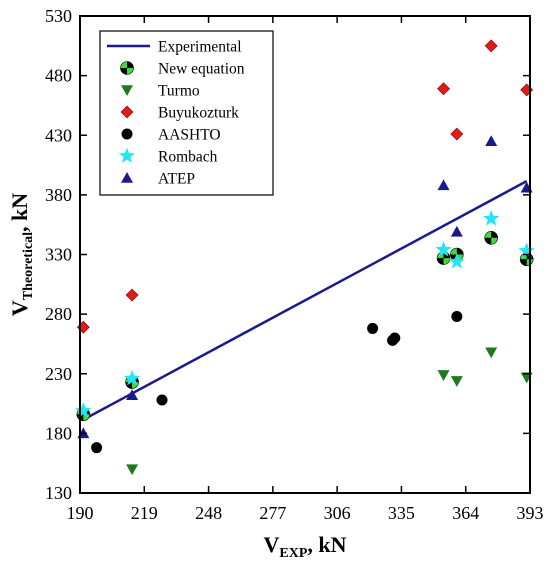  What do you see at coordinates (272, 513) in the screenshot?
I see `x-tick-label: 277` at bounding box center [272, 513].